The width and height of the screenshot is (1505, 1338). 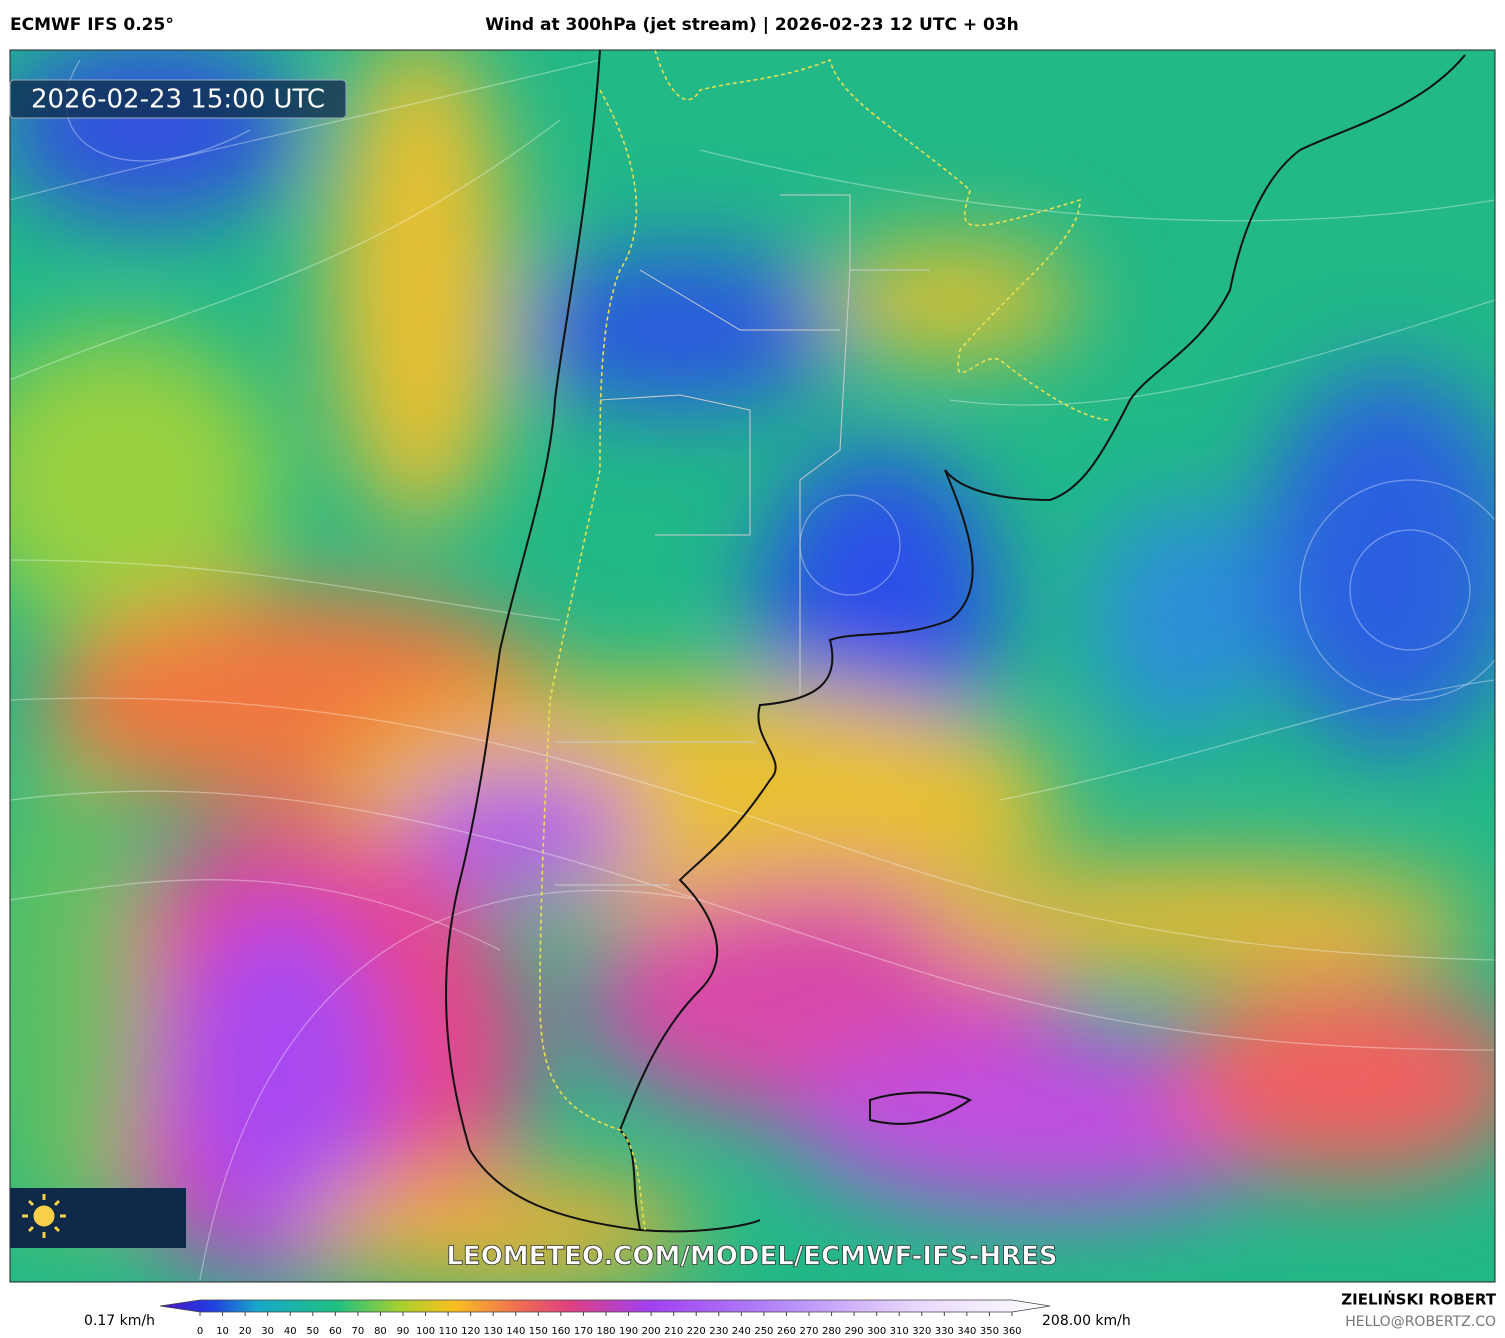 I want to click on colorbar-tick-label: 320, so click(x=921, y=1331).